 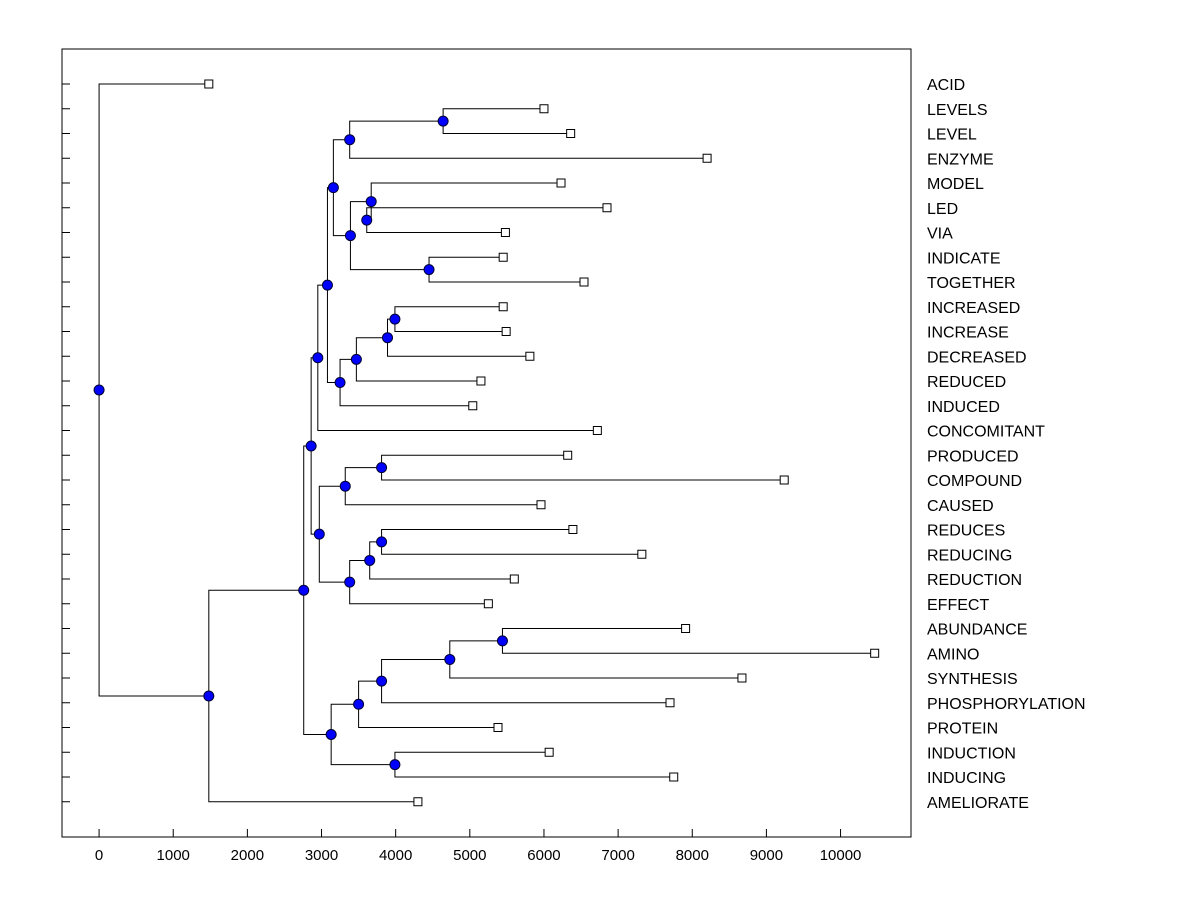 What do you see at coordinates (841, 855) in the screenshot?
I see `x-tick-label: 10000` at bounding box center [841, 855].